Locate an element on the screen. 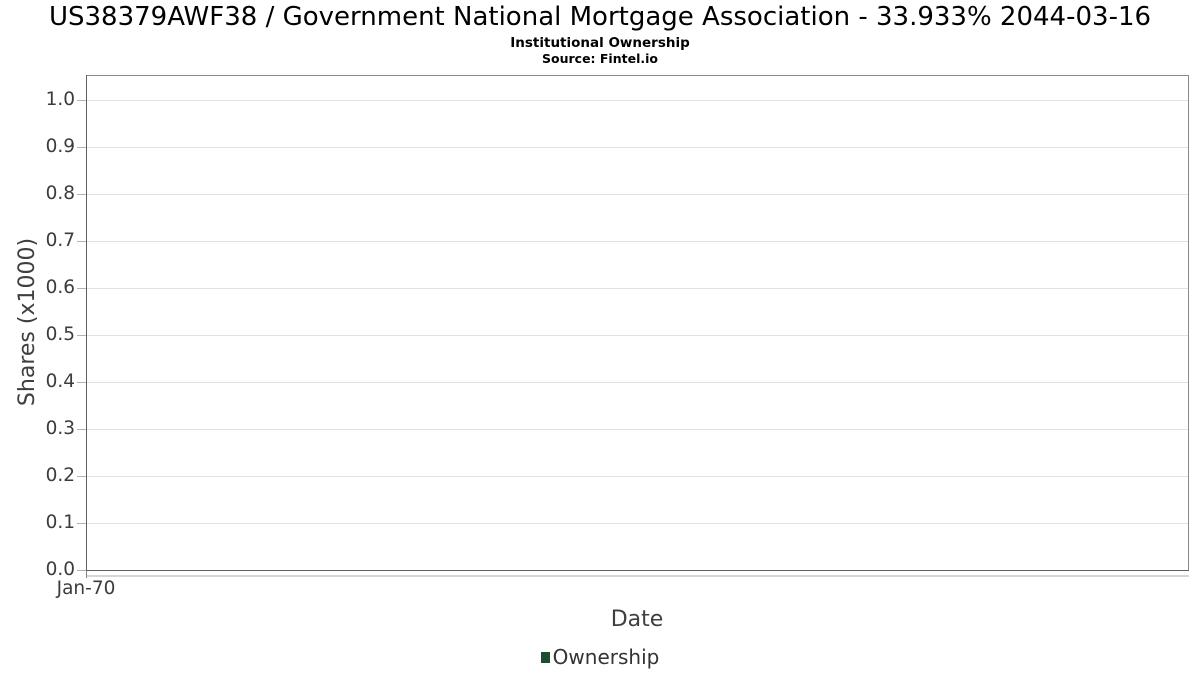 The width and height of the screenshot is (1200, 675). x-tick-label-Jan-70: Jan-70 is located at coordinates (86, 588).